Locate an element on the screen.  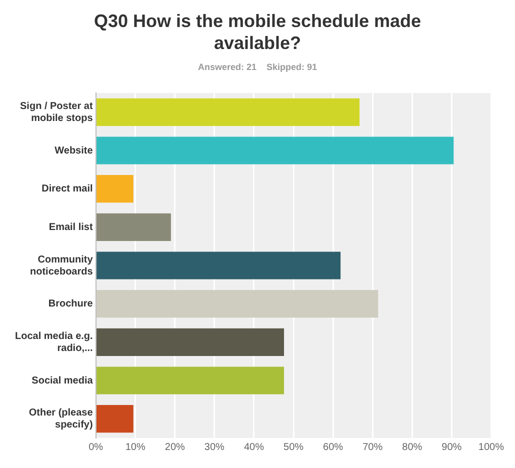
y-tick-label: Email list is located at coordinates (71, 227).